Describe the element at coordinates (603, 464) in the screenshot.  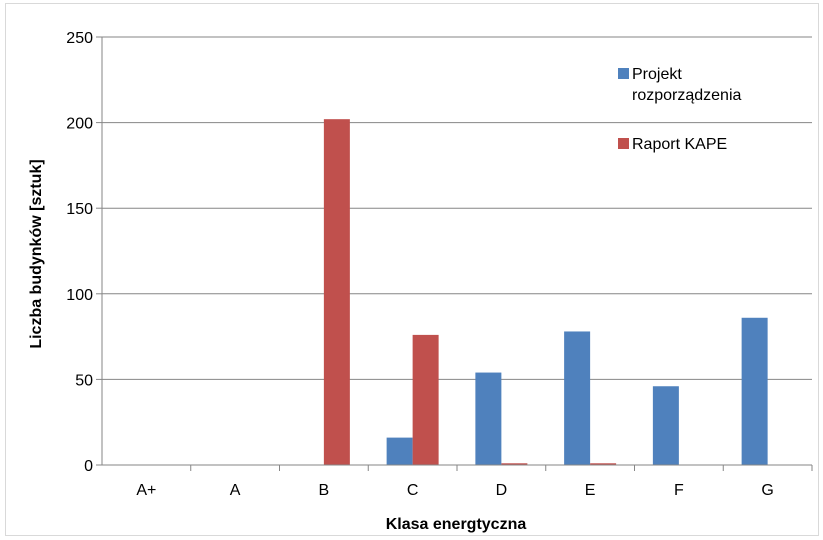
I see `bar-kape-e` at that location.